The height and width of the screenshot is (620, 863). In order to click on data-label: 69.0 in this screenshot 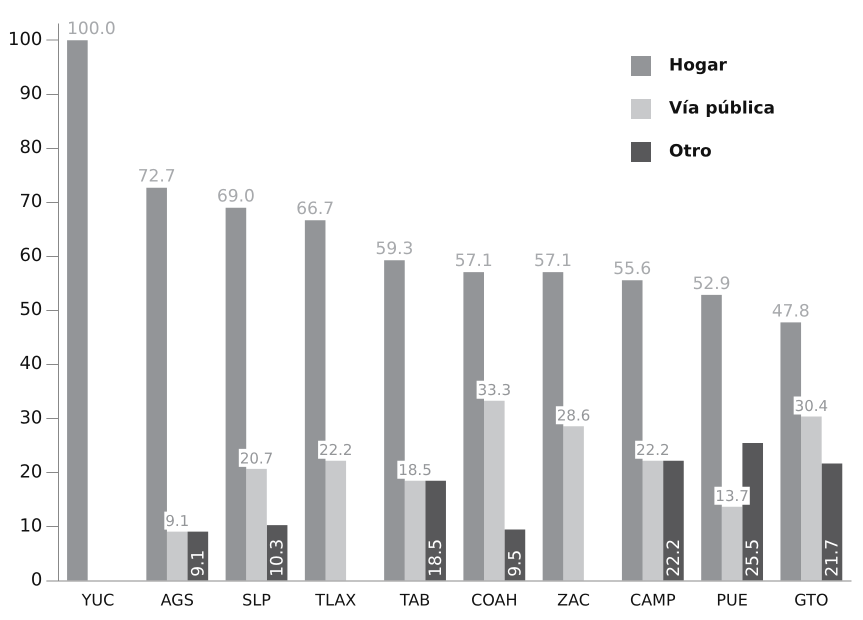, I will do `click(235, 196)`.